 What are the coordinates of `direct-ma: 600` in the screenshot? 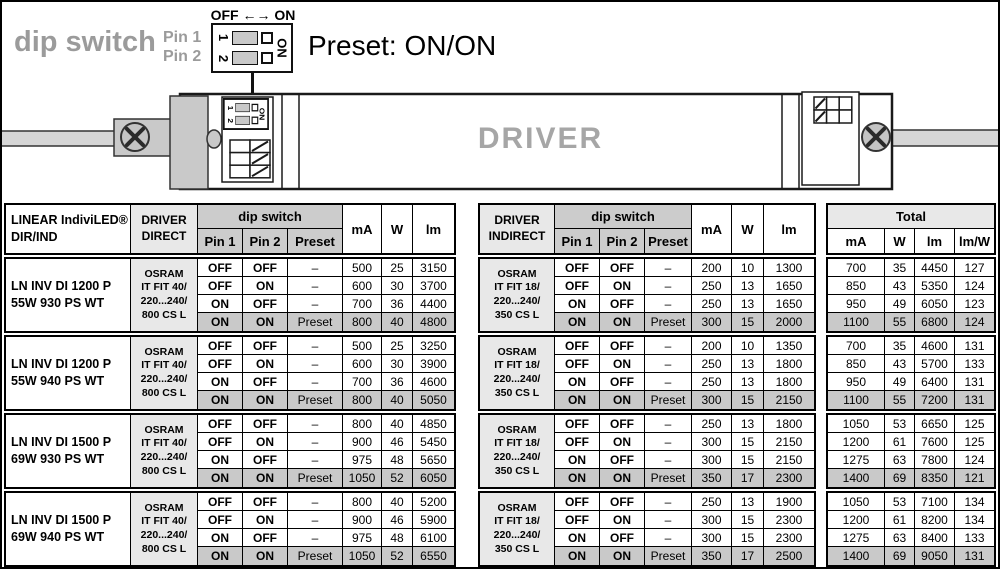 It's located at (362, 364).